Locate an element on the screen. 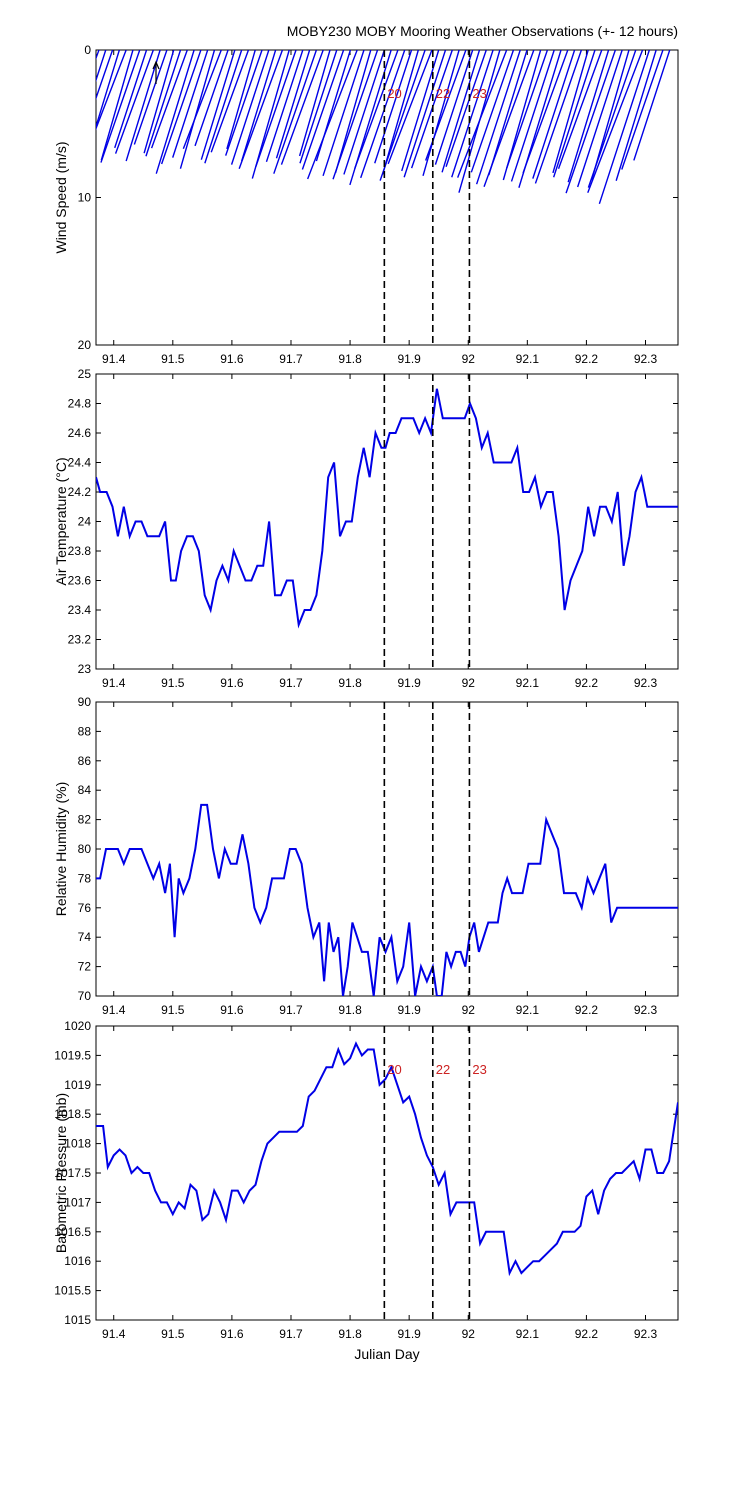 Image resolution: width=750 pixels, height=1500 pixels. x-tick-label: 91.8 is located at coordinates (350, 1010).